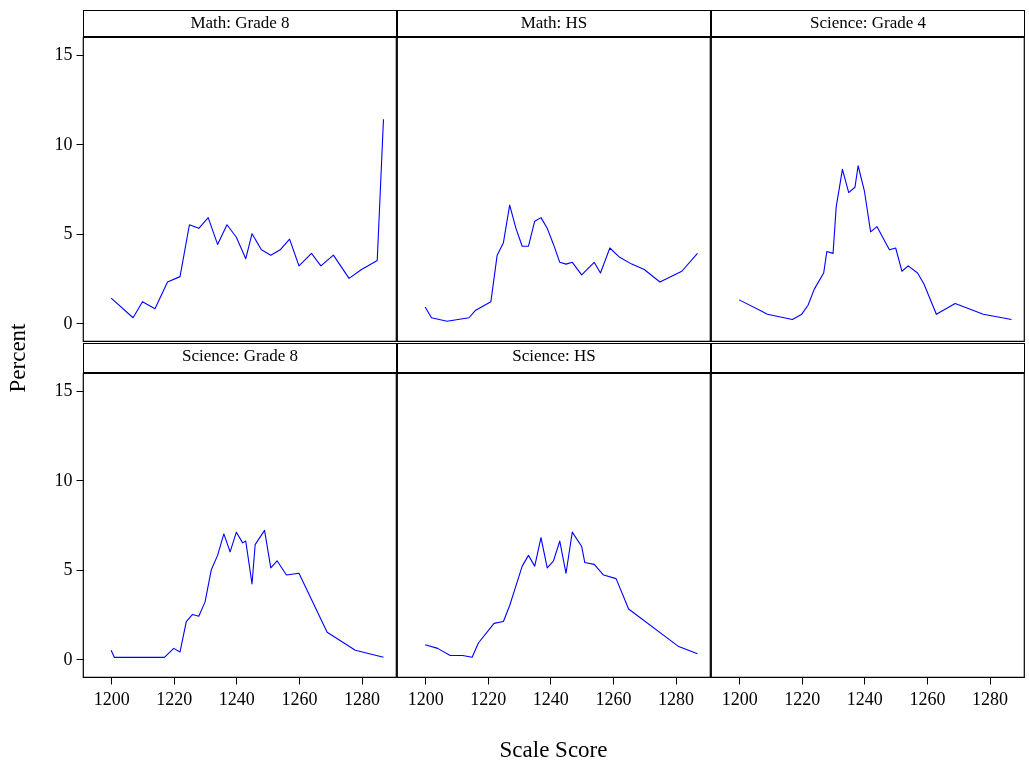 The image size is (1029, 770). What do you see at coordinates (553, 750) in the screenshot?
I see `x-axis-title: Scale Score` at bounding box center [553, 750].